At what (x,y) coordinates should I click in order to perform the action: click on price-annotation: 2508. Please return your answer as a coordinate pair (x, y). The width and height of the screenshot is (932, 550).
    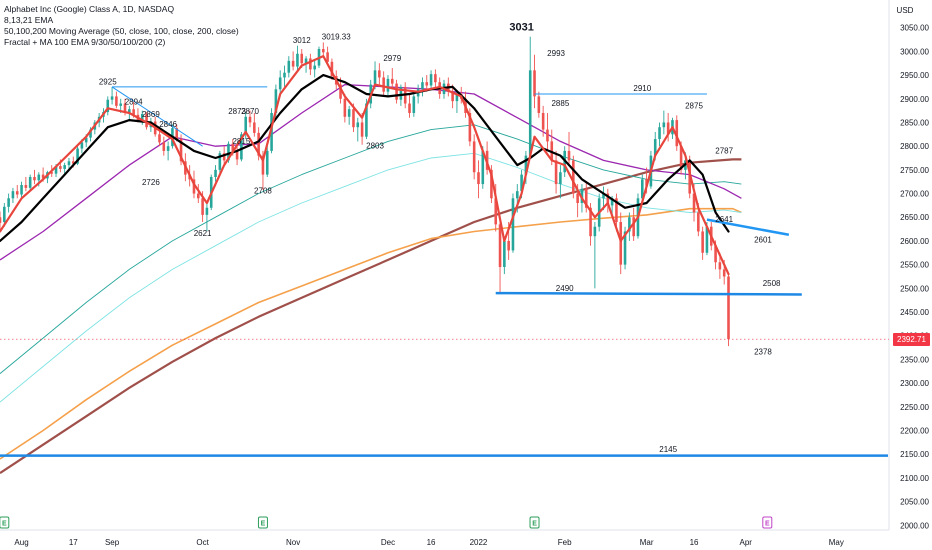
    Looking at the image, I should click on (772, 283).